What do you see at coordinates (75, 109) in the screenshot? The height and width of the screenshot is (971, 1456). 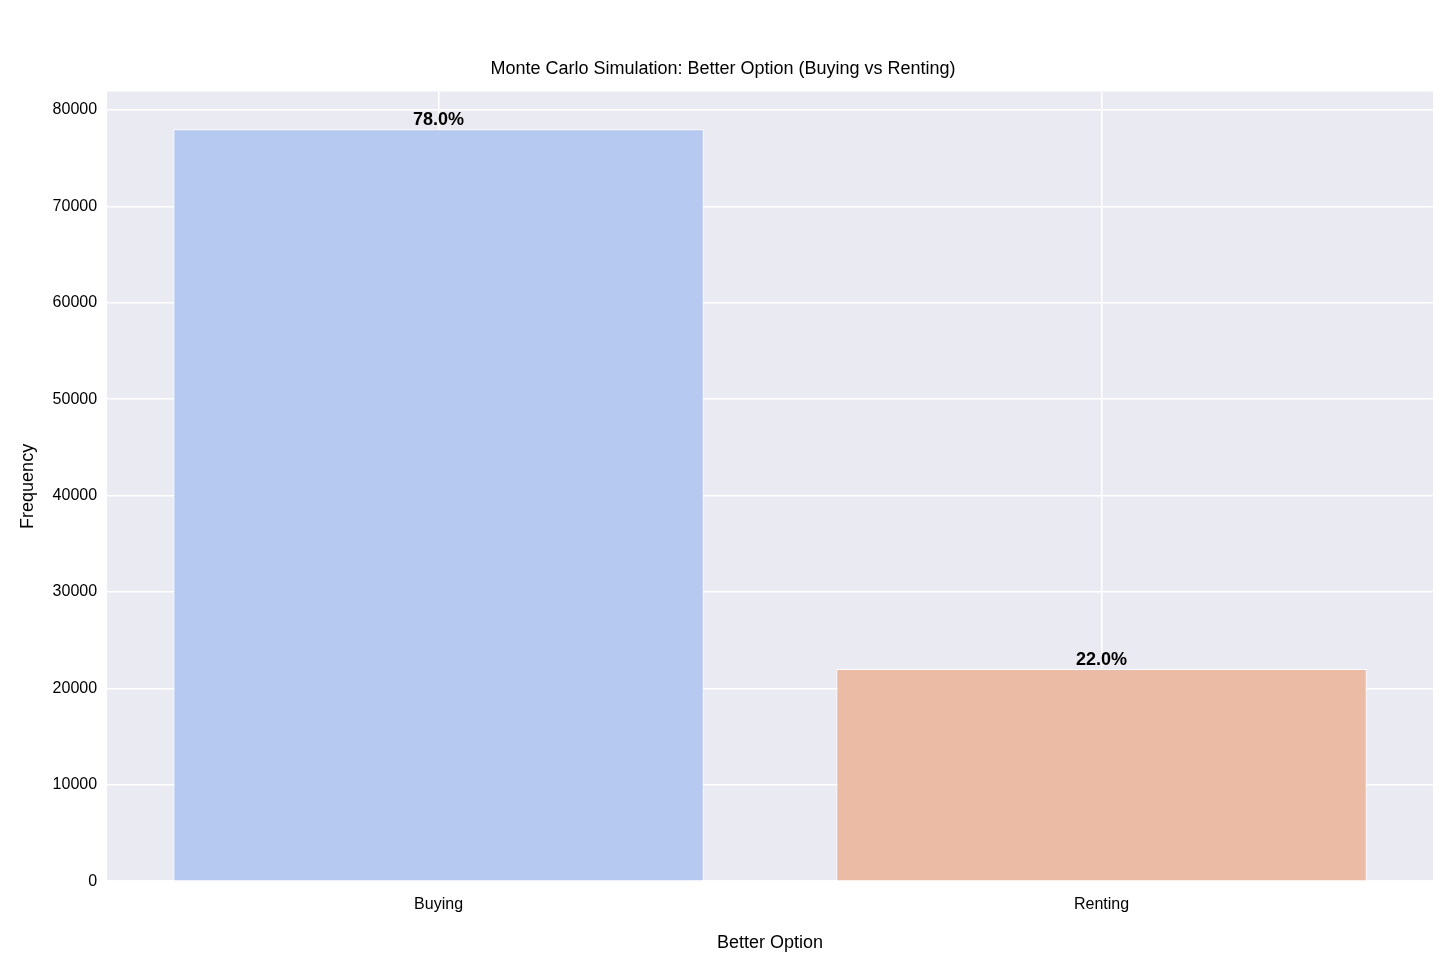 I see `y-tick-label: 80000` at bounding box center [75, 109].